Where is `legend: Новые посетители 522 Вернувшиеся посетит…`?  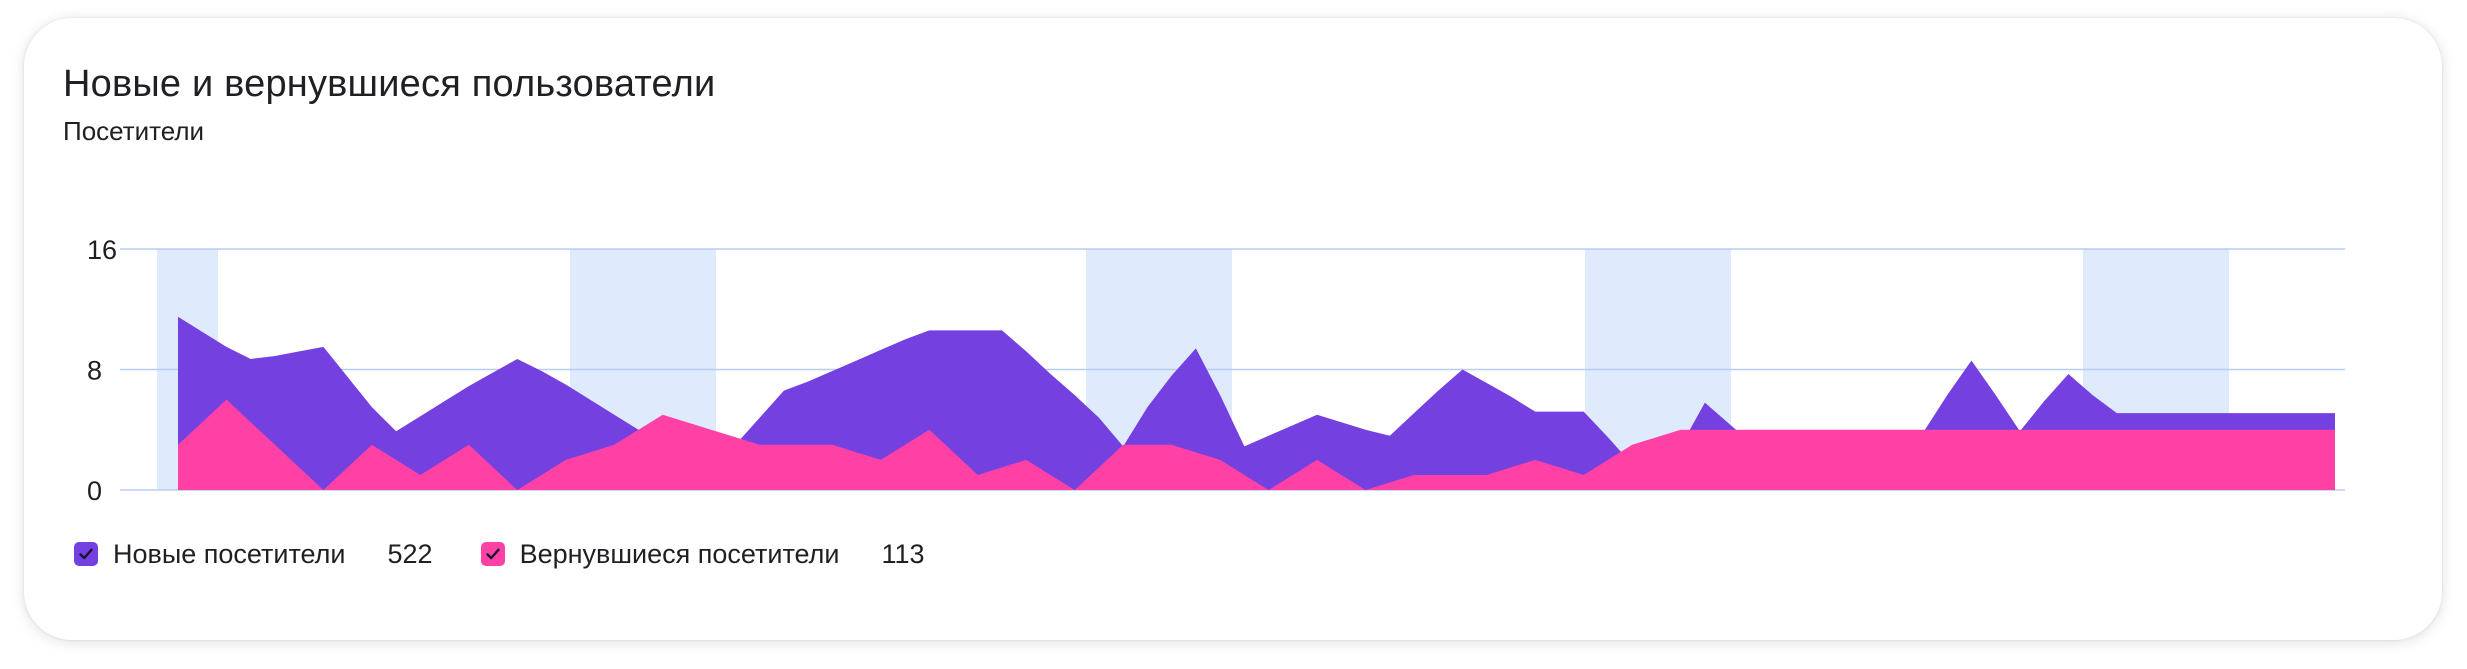
legend: Новые посетители 522 Вернувшиеся посетит… is located at coordinates (523, 554).